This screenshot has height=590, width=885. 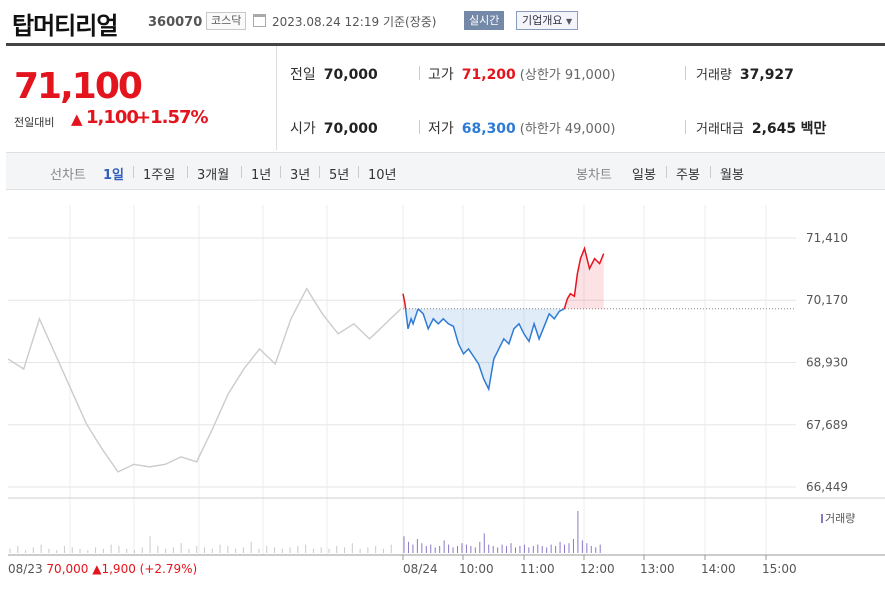 I want to click on x-tick-label: 11:00, so click(x=537, y=569).